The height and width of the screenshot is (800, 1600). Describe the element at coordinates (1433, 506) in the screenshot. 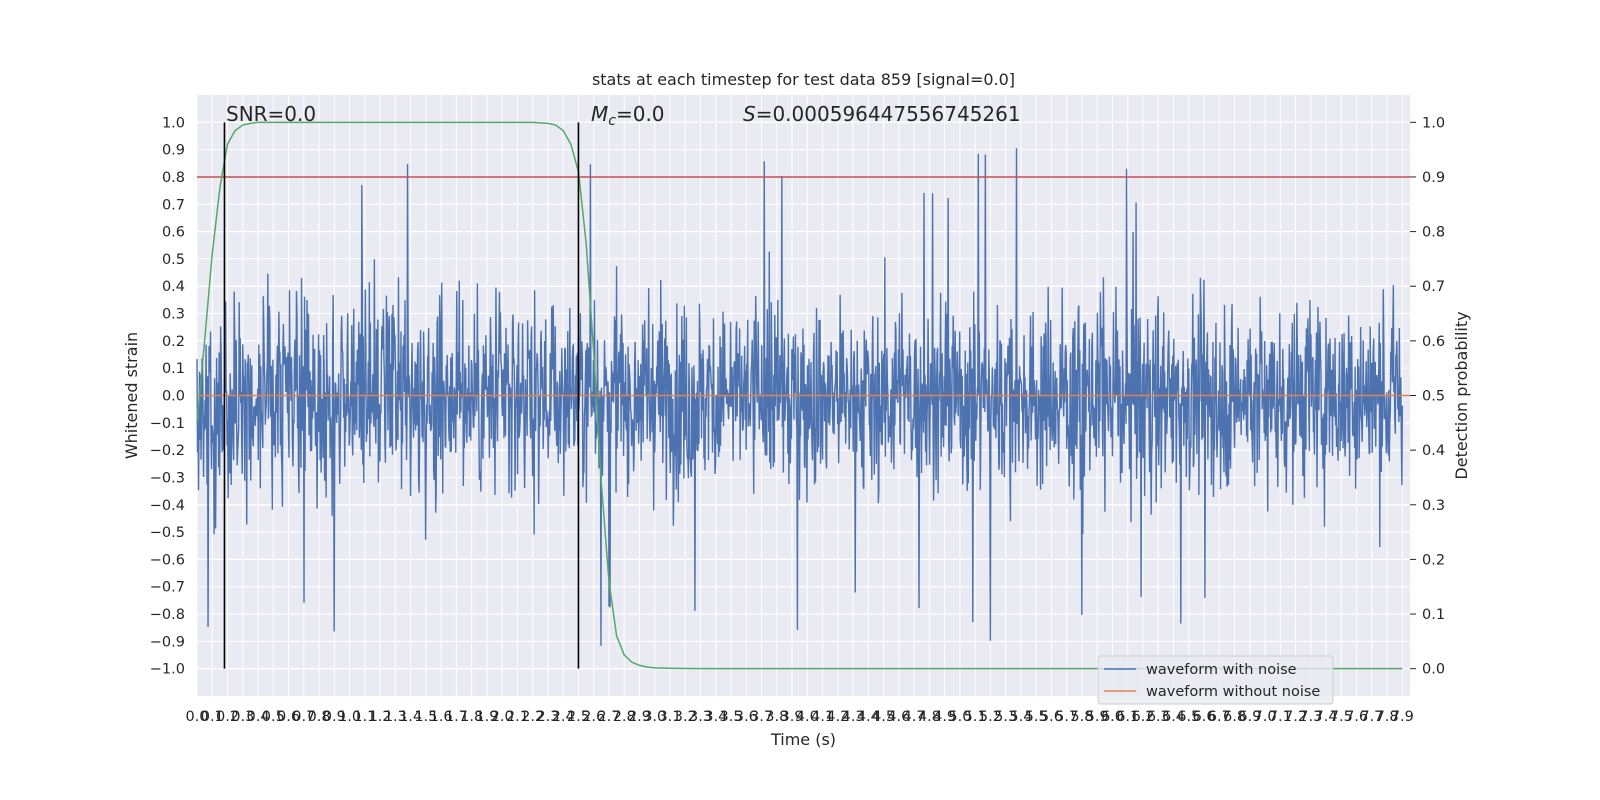

I see `y2-tick-label: 0.3` at that location.